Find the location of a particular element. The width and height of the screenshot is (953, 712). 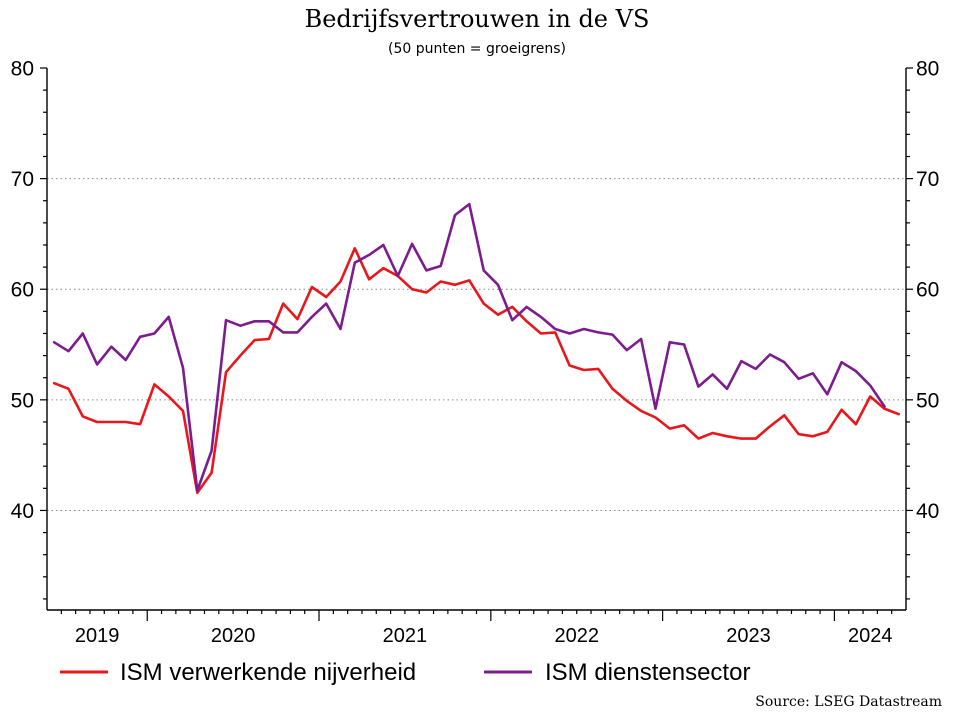

y-tick-label-right: 70 is located at coordinates (927, 179).